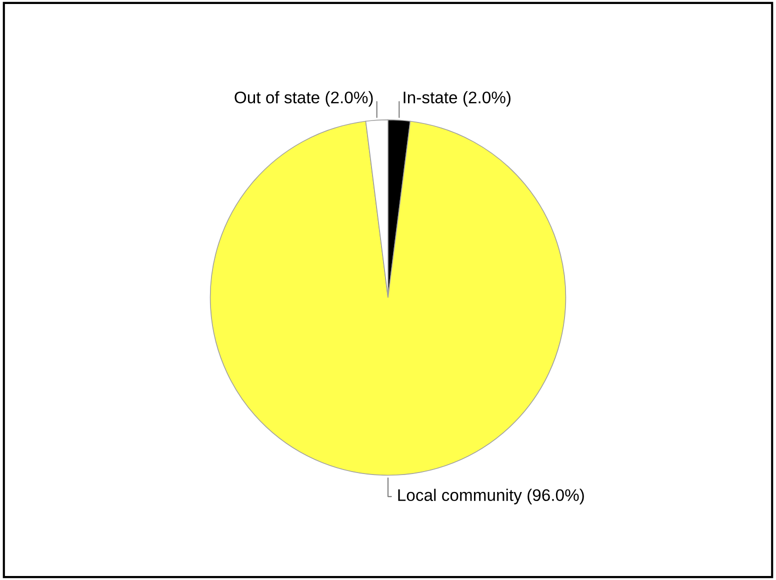  Describe the element at coordinates (491, 496) in the screenshot. I see `slice-label: Local community (96.0%)` at that location.